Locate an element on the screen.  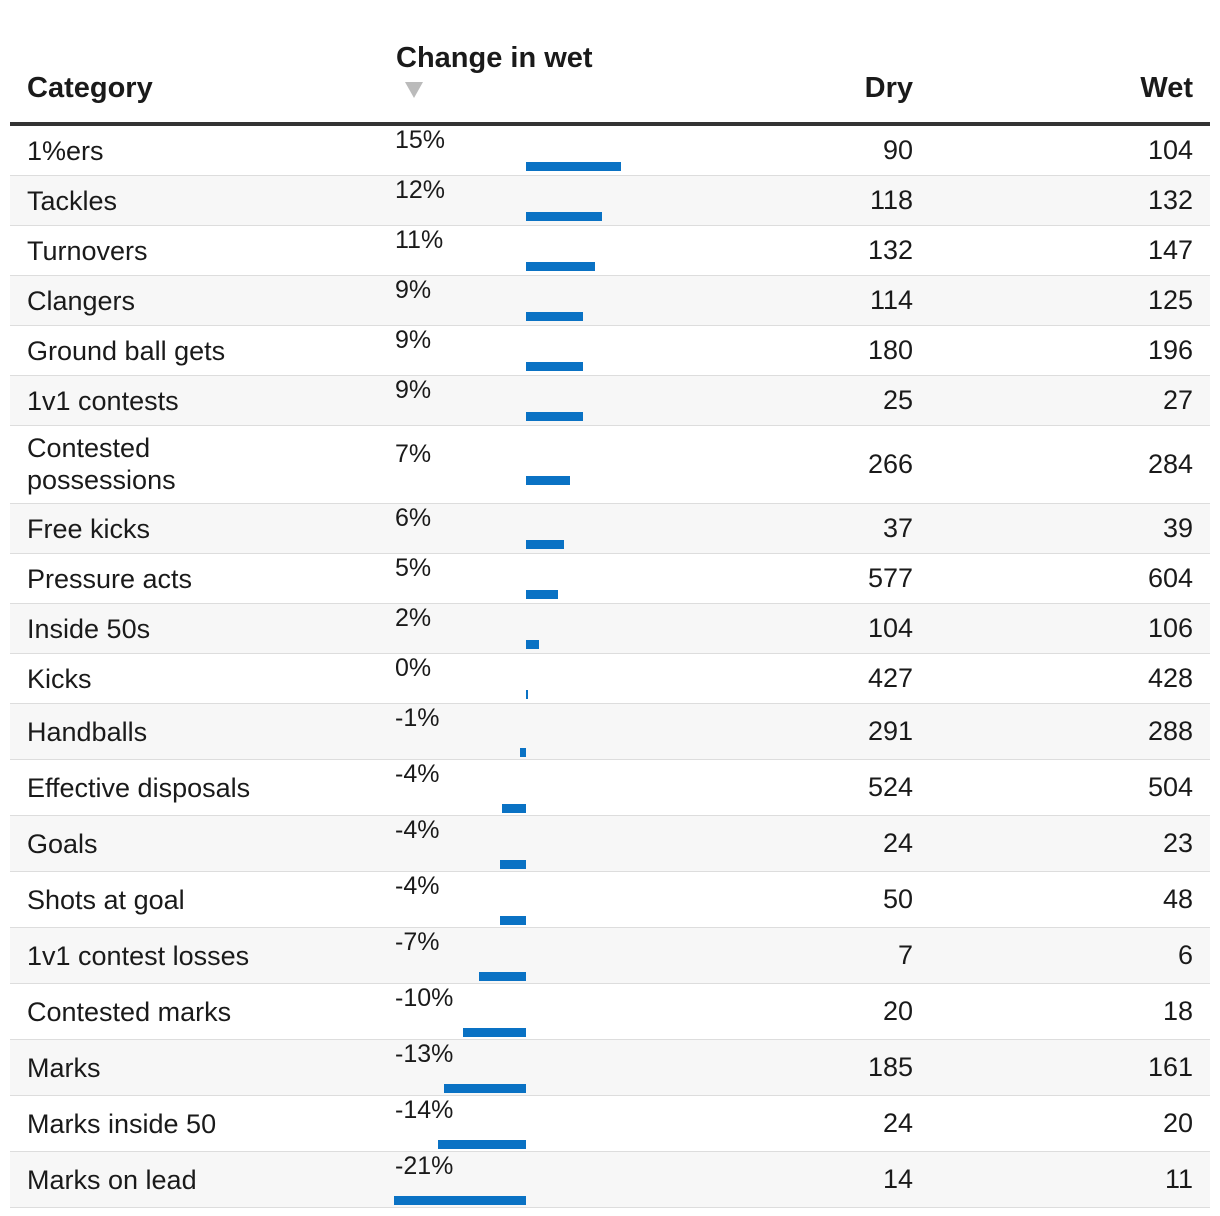
wet-value: 147 is located at coordinates (1170, 250).